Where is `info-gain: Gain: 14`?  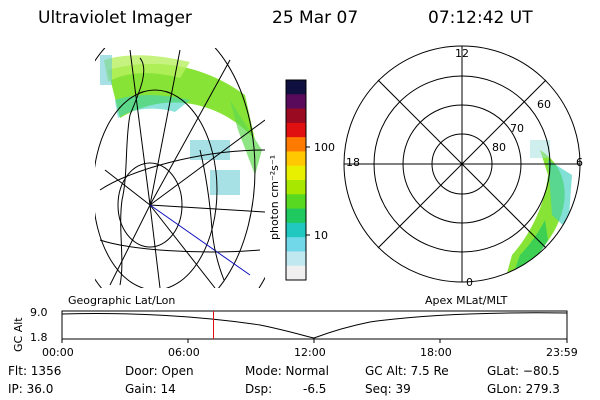 info-gain: Gain: 14 is located at coordinates (150, 389).